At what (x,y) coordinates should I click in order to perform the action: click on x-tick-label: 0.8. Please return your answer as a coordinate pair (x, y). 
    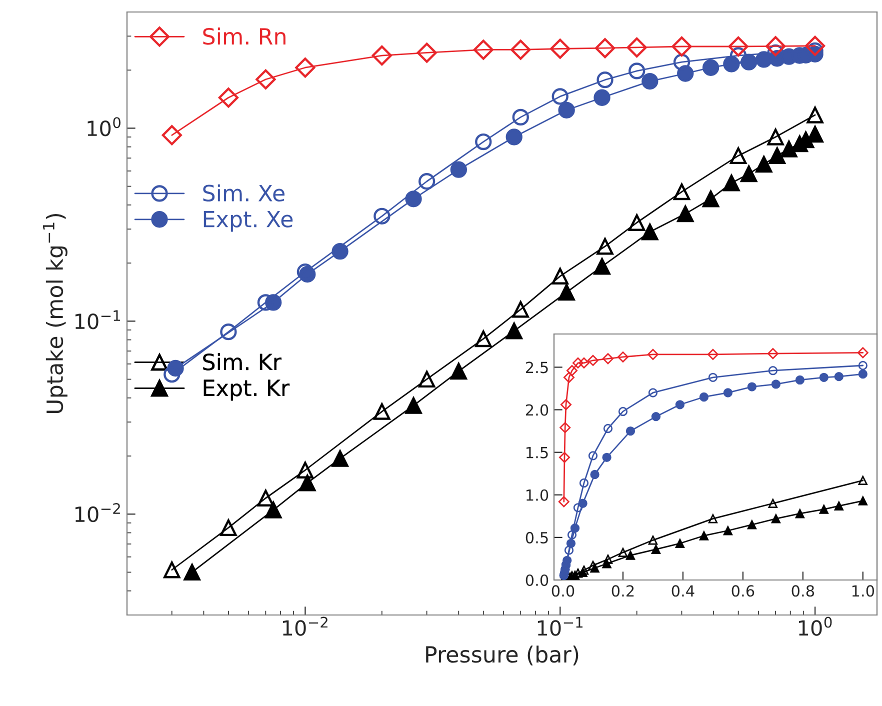
    Looking at the image, I should click on (803, 591).